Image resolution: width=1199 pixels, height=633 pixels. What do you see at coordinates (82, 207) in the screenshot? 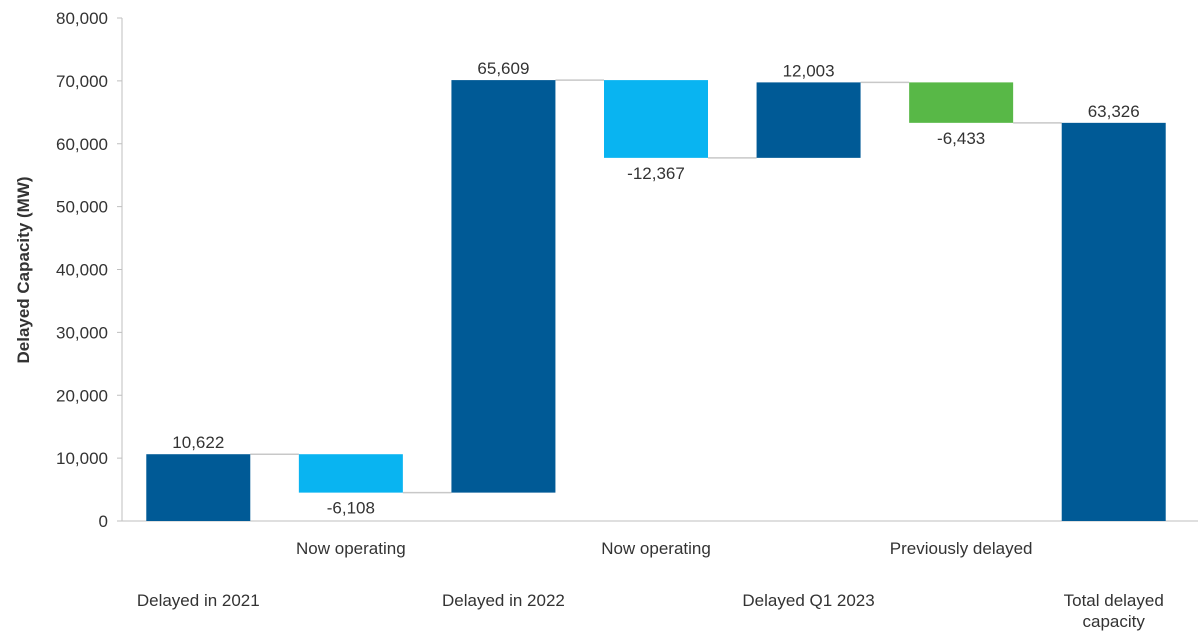
I see `y-tick-label: 50,000` at bounding box center [82, 207].